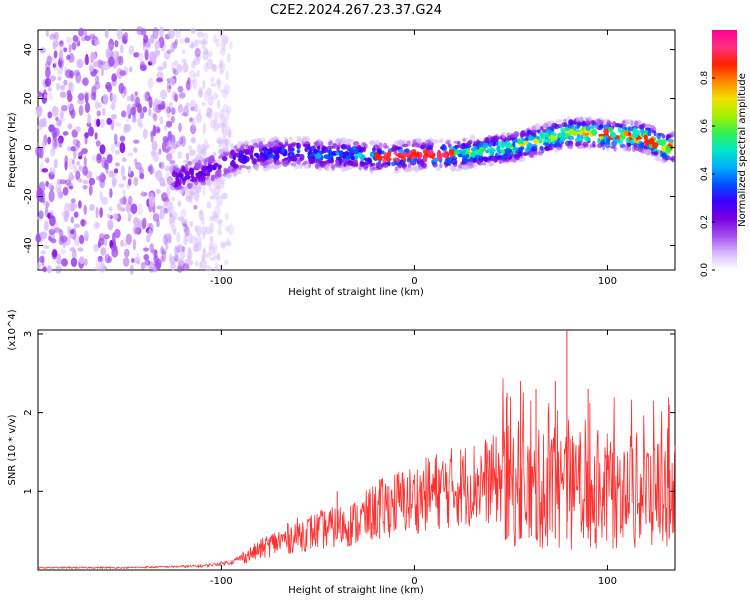 The height and width of the screenshot is (600, 750). I want to click on colorbar-ticks: 0.0 0.2 0.4 0.6 0.8, so click(707, 174).